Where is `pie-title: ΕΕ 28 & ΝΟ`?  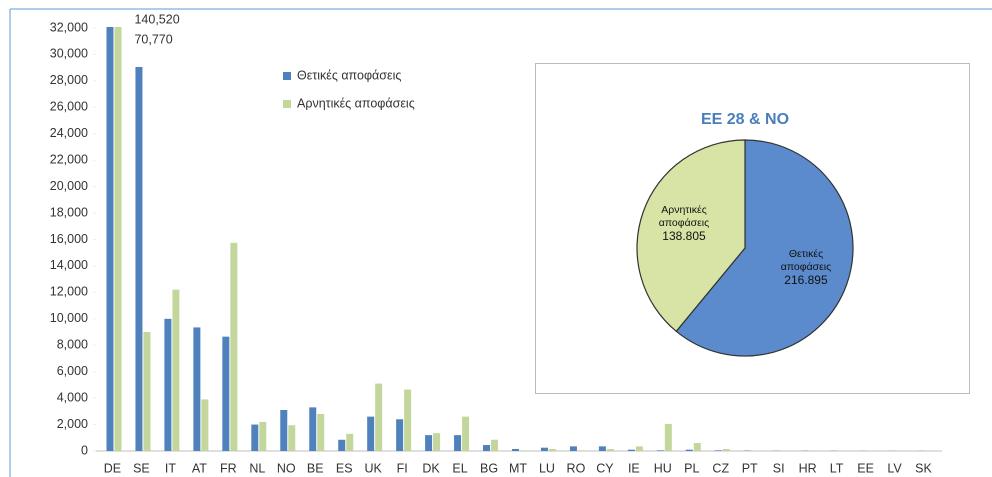
pie-title: ΕΕ 28 & ΝΟ is located at coordinates (745, 119).